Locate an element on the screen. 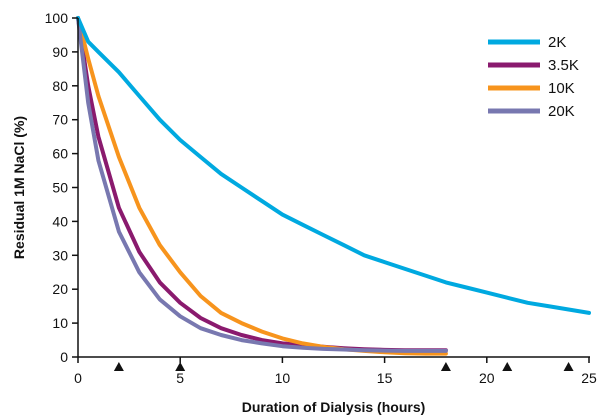  y-tick-label: 50 is located at coordinates (60, 188).